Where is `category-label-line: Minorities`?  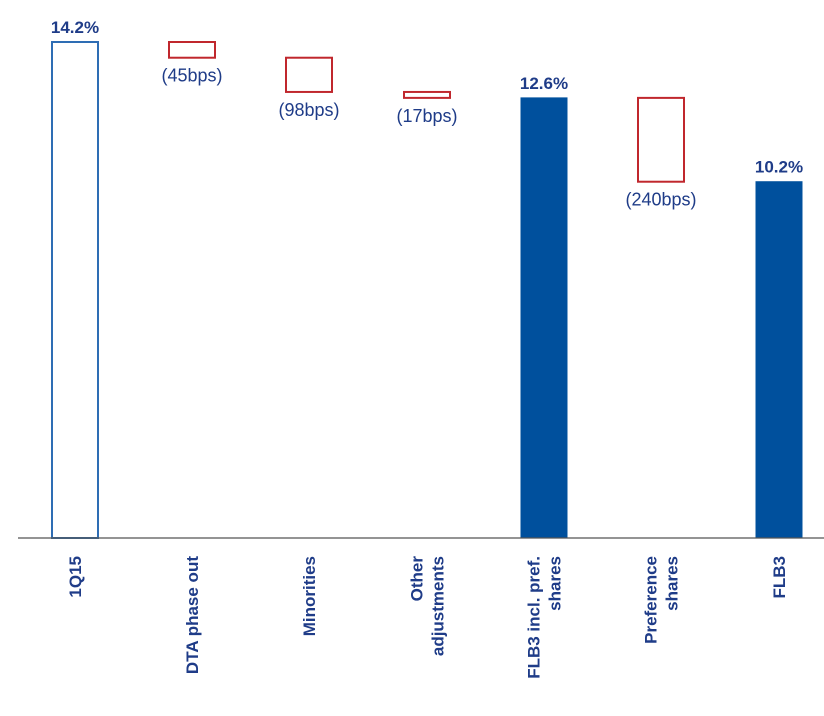 category-label-line: Minorities is located at coordinates (309, 596).